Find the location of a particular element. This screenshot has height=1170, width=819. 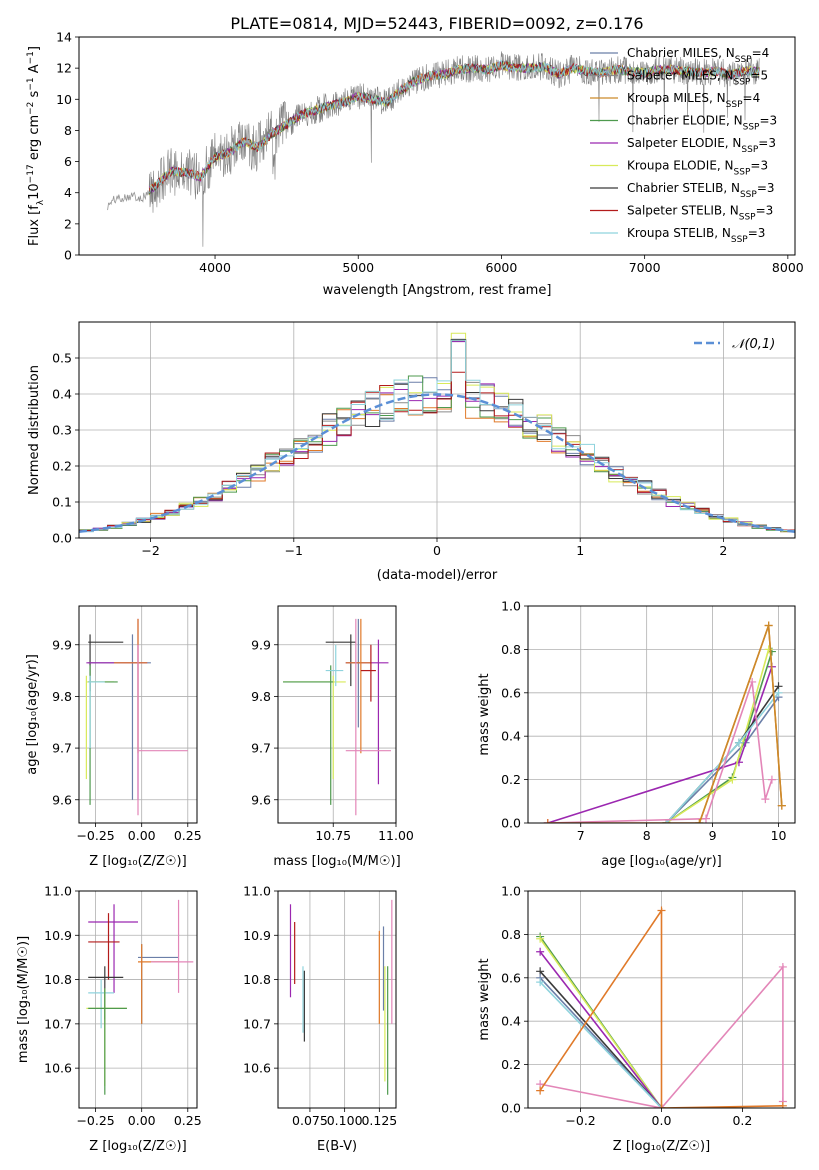

x-tick-label: 0.00 is located at coordinates (142, 835).